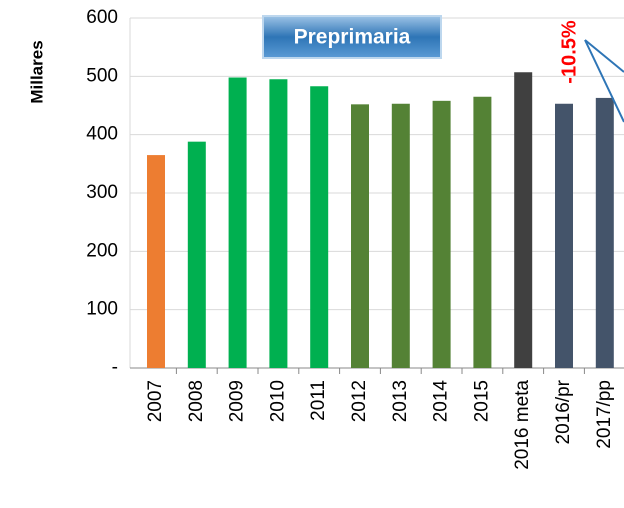  Describe the element at coordinates (115, 367) in the screenshot. I see `y-tick-label: -` at that location.